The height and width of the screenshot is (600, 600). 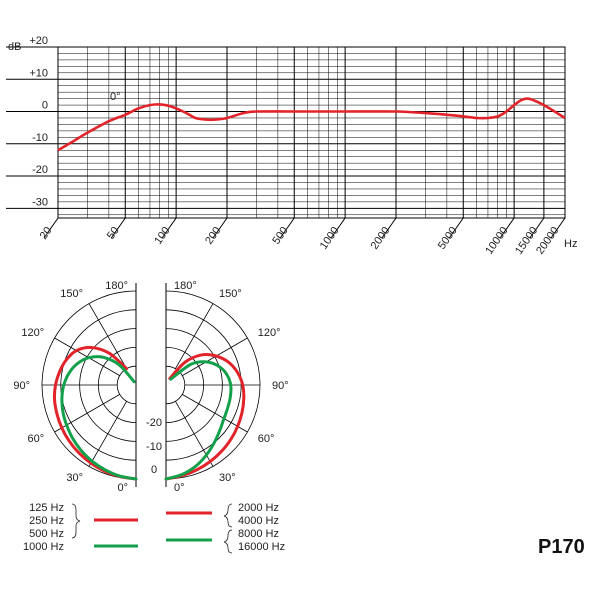 What do you see at coordinates (38, 41) in the screenshot?
I see `fr-y-tick-label: +20` at bounding box center [38, 41].